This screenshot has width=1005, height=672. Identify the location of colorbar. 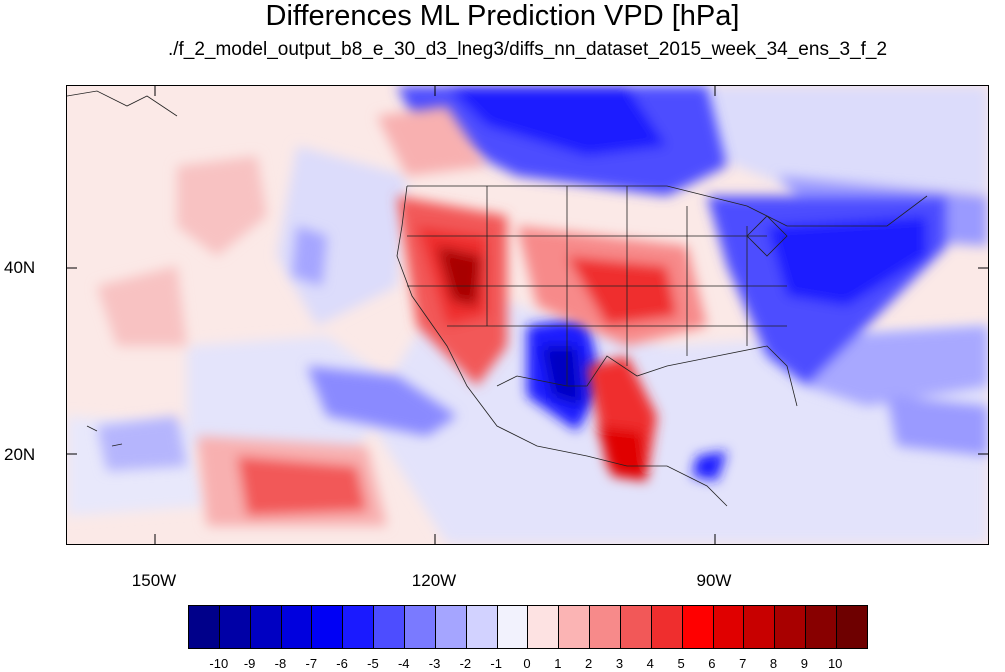
(528, 627).